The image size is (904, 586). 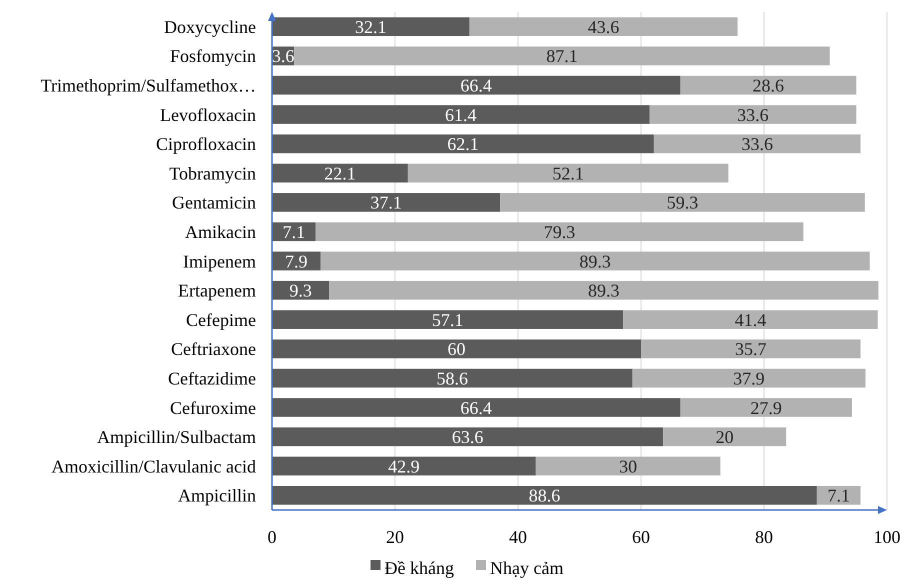 I want to click on x-tick-label: 0, so click(x=272, y=537).